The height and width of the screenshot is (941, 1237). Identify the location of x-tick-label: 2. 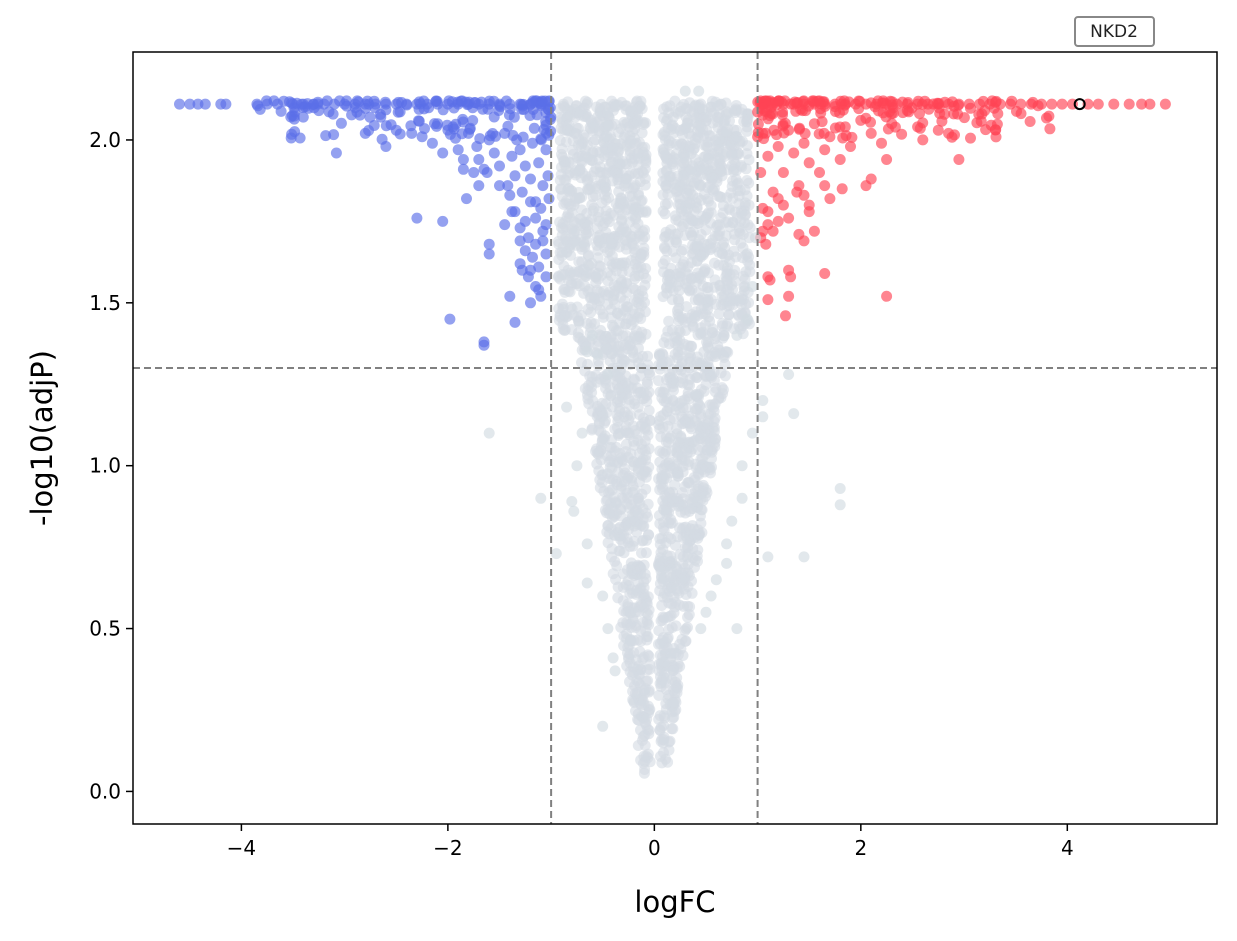
(860, 848).